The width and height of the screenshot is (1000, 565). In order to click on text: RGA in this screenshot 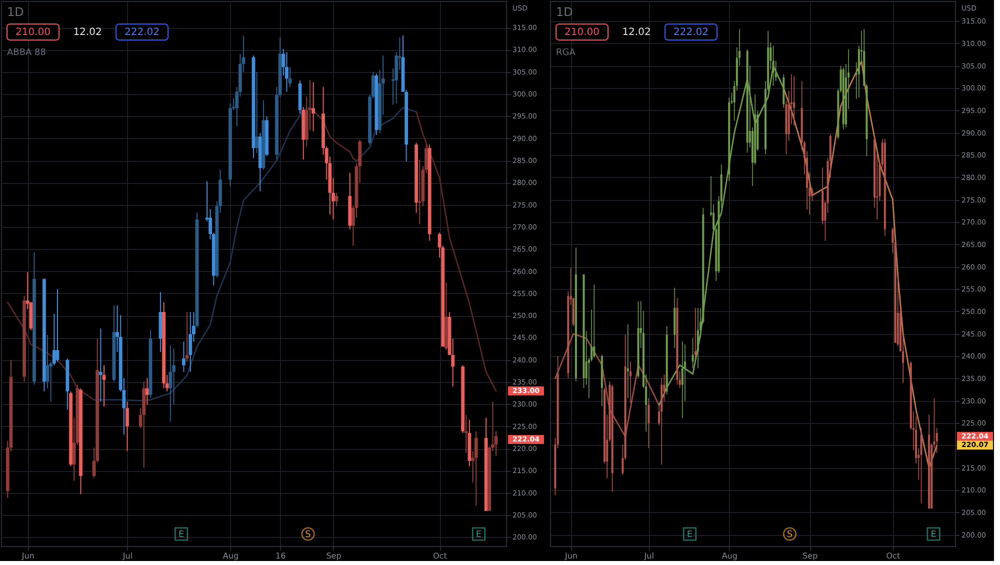, I will do `click(566, 53)`.